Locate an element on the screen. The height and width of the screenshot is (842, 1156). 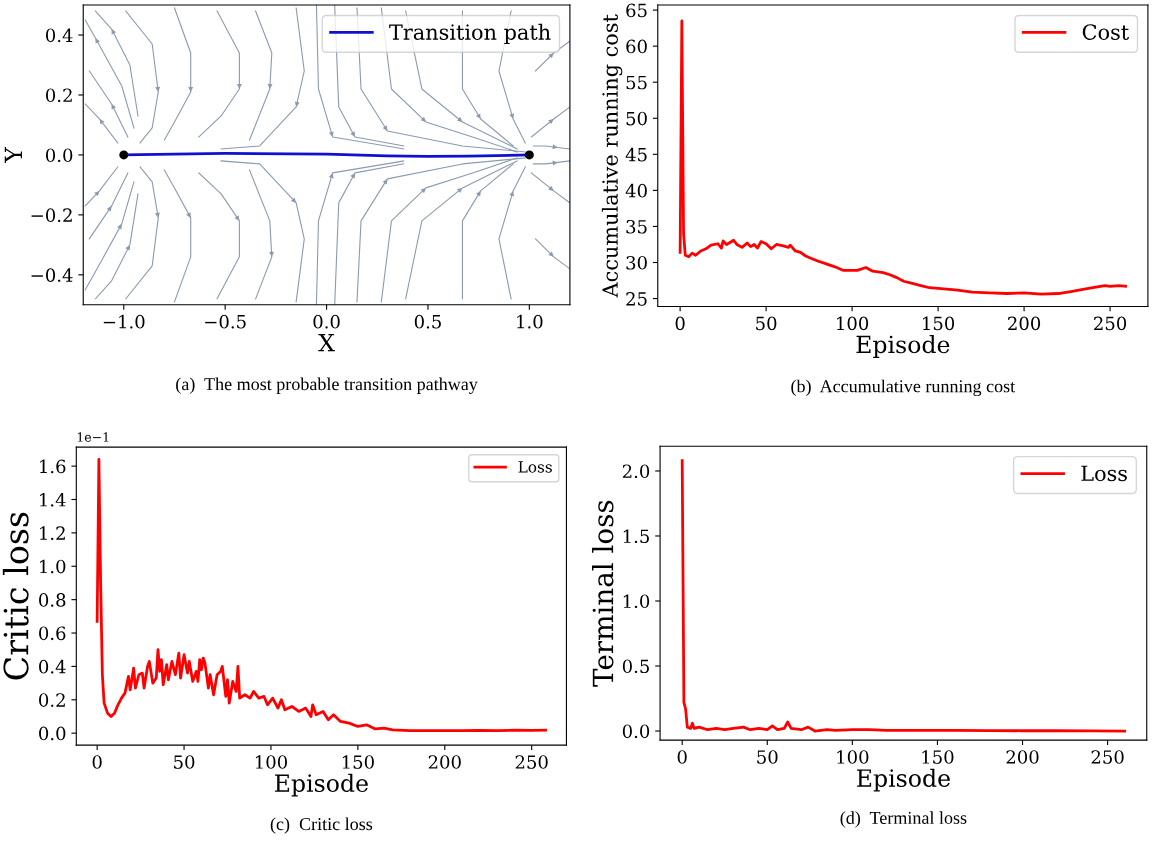
y-tick-label: 0.5 is located at coordinates (635, 666).